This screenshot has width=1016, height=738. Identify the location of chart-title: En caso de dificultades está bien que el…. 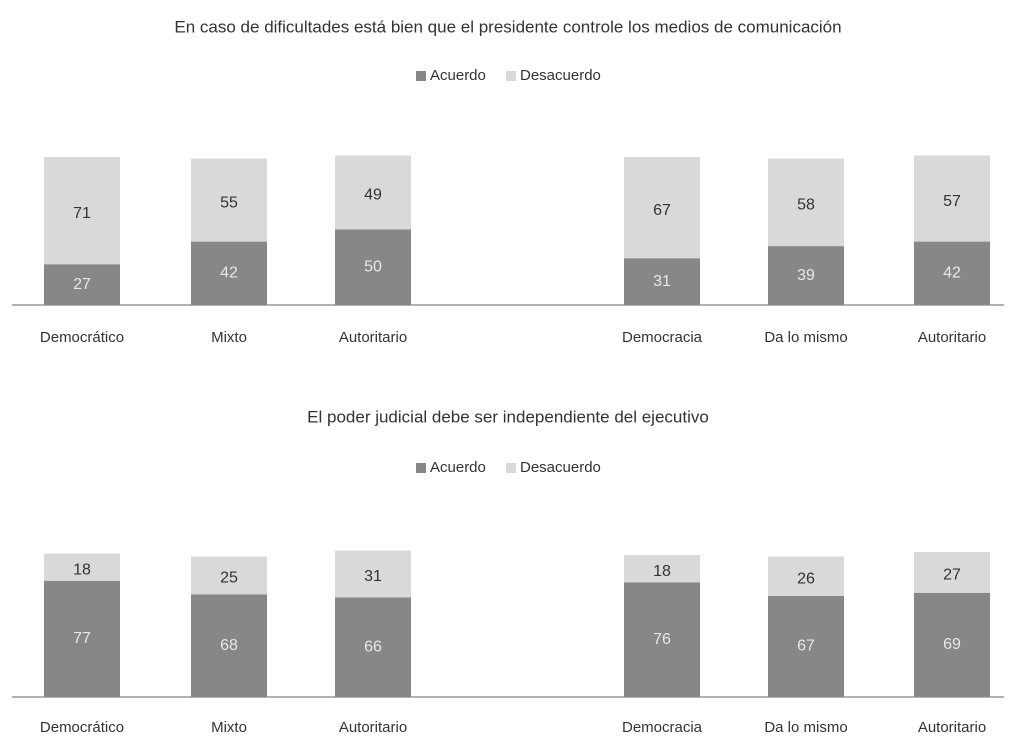
(507, 26).